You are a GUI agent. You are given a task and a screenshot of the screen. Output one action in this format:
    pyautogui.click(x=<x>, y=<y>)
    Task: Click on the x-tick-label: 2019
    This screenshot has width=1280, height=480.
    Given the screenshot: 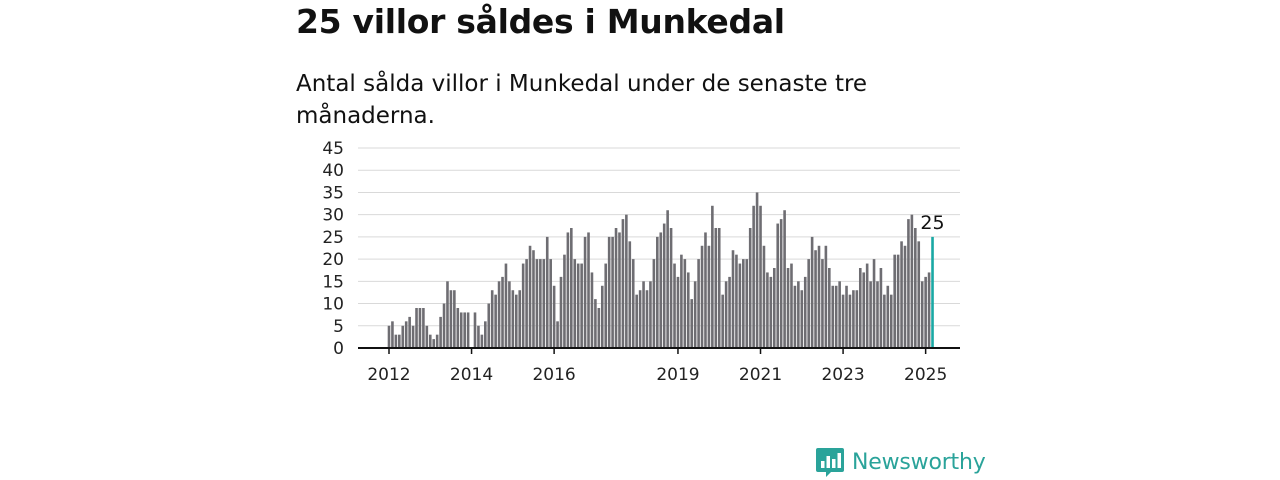 What is the action you would take?
    pyautogui.click(x=677, y=375)
    